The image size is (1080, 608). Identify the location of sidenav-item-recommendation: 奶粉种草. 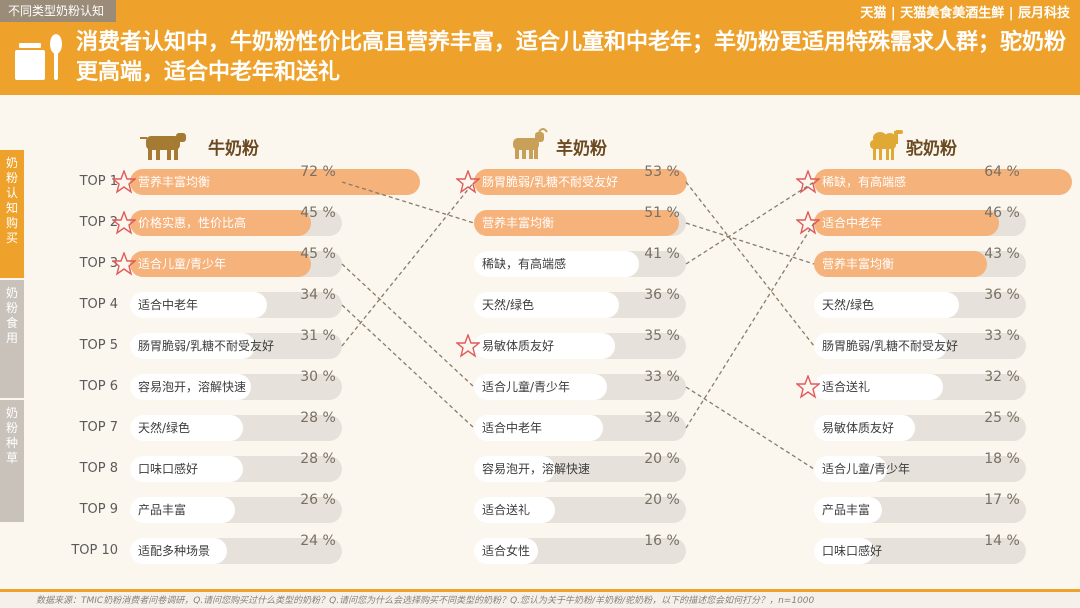
(12, 461).